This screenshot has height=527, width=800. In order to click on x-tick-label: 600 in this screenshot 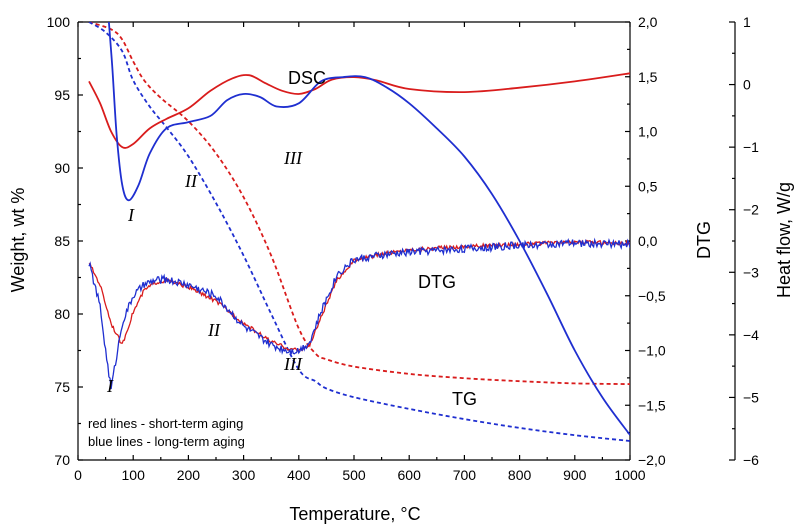, I will do `click(410, 475)`.